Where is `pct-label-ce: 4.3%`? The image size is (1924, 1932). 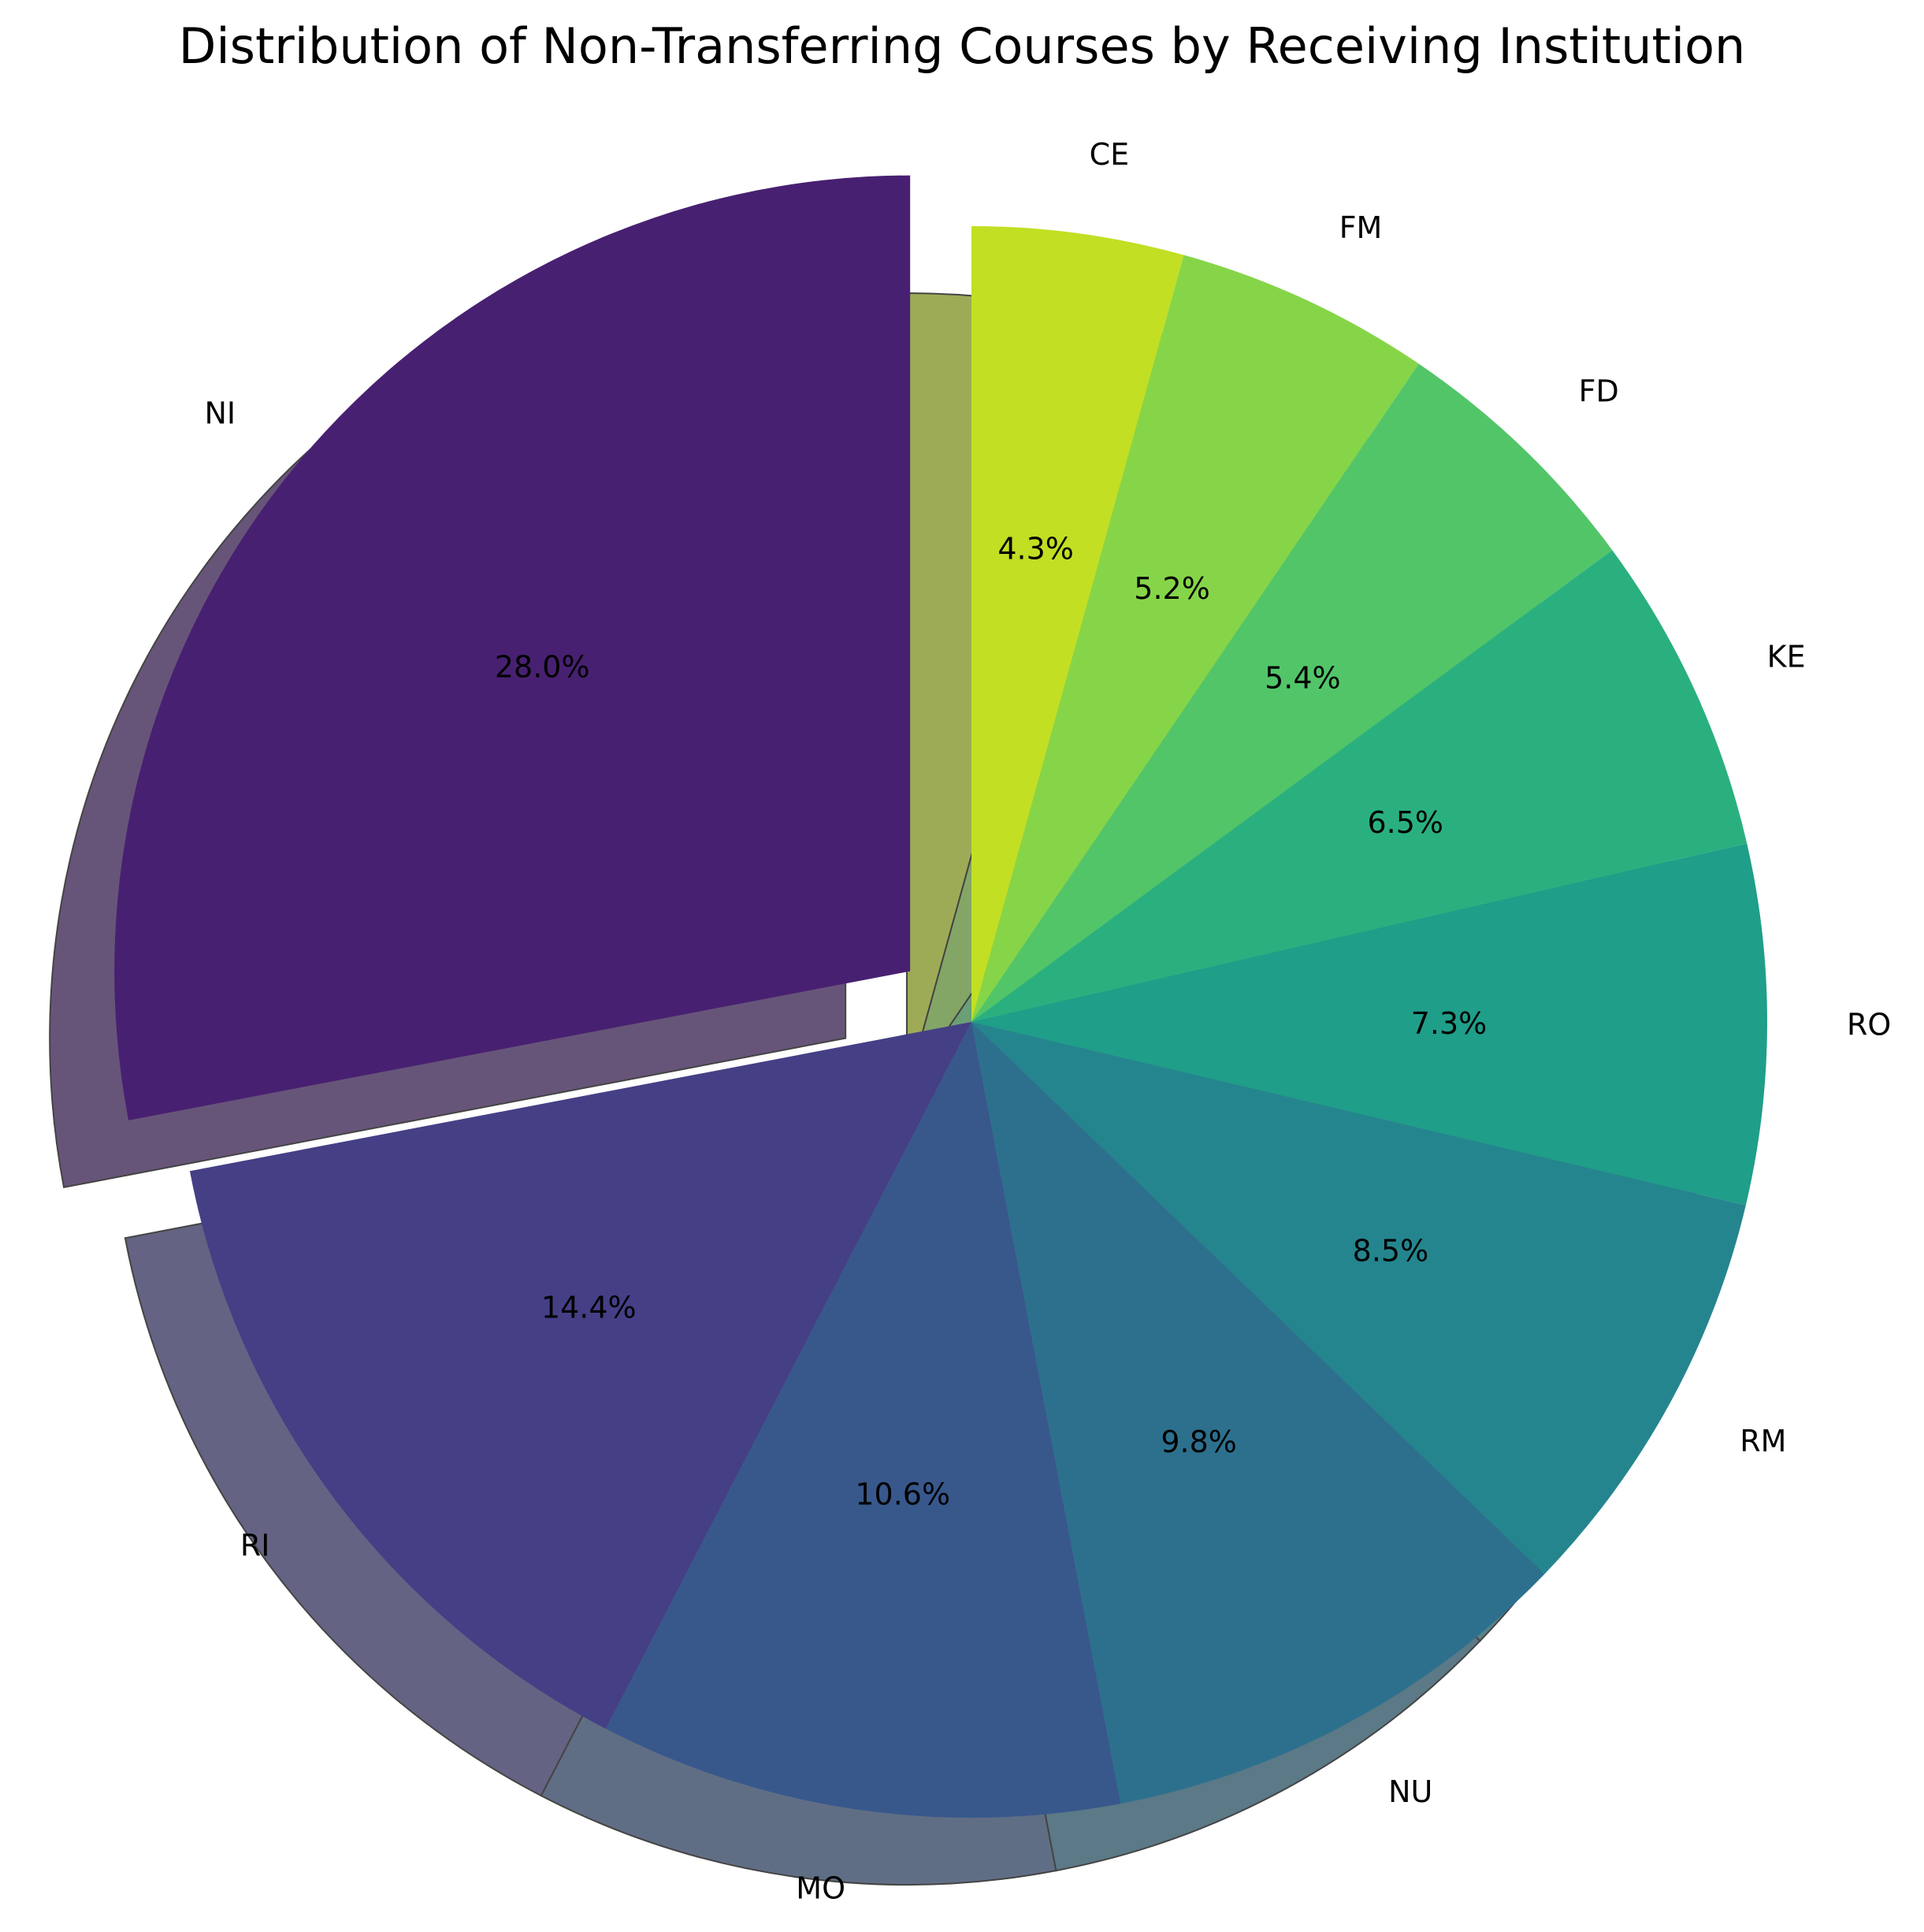
pct-label-ce: 4.3% is located at coordinates (1035, 549).